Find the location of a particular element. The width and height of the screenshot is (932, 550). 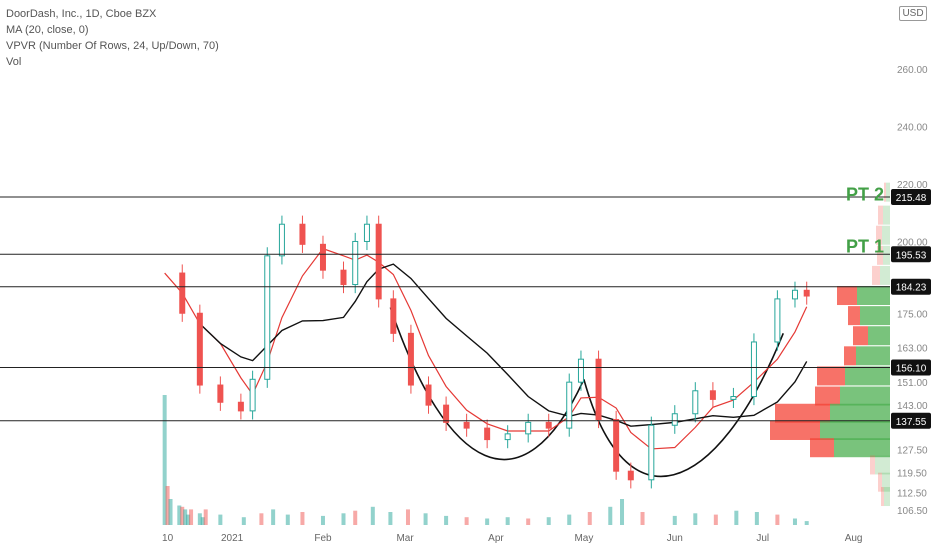

vpvr-indicator-label: VPVR (Number Of Rows, 24, Up/Down, 70) is located at coordinates (112, 46).